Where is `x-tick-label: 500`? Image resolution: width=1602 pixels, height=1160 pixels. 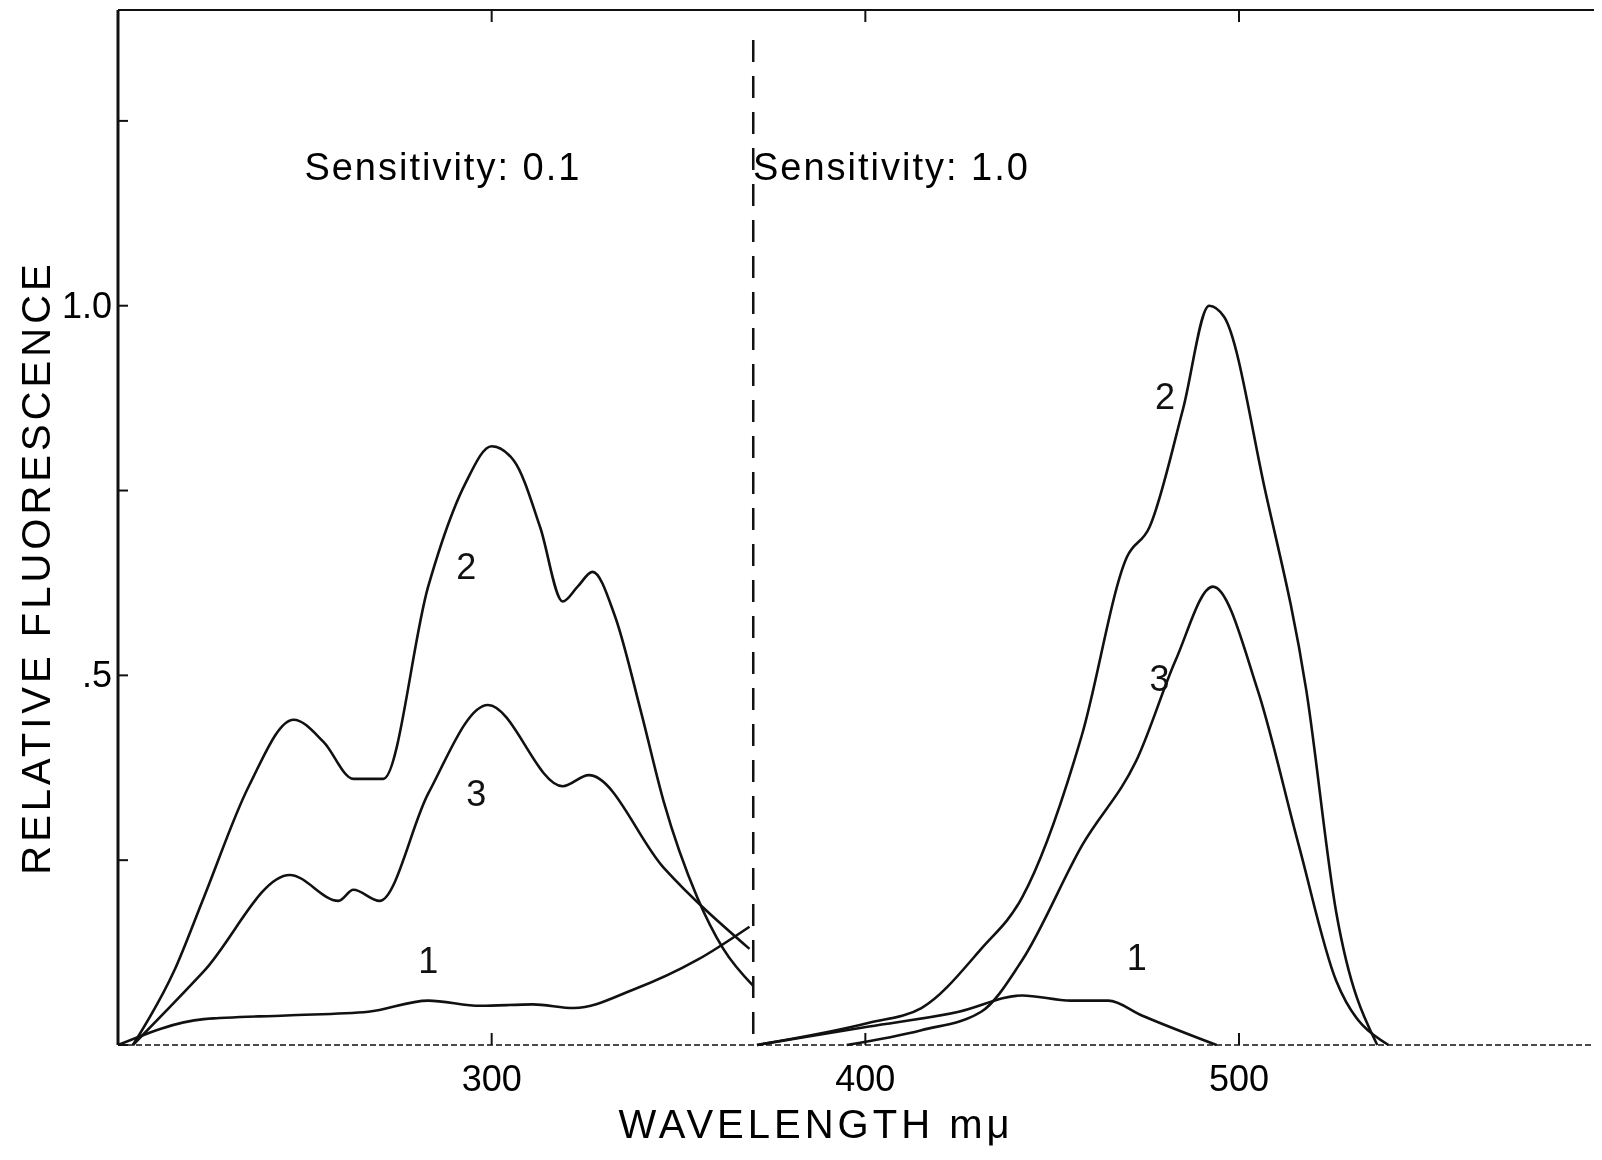
x-tick-label: 500 is located at coordinates (1239, 1078).